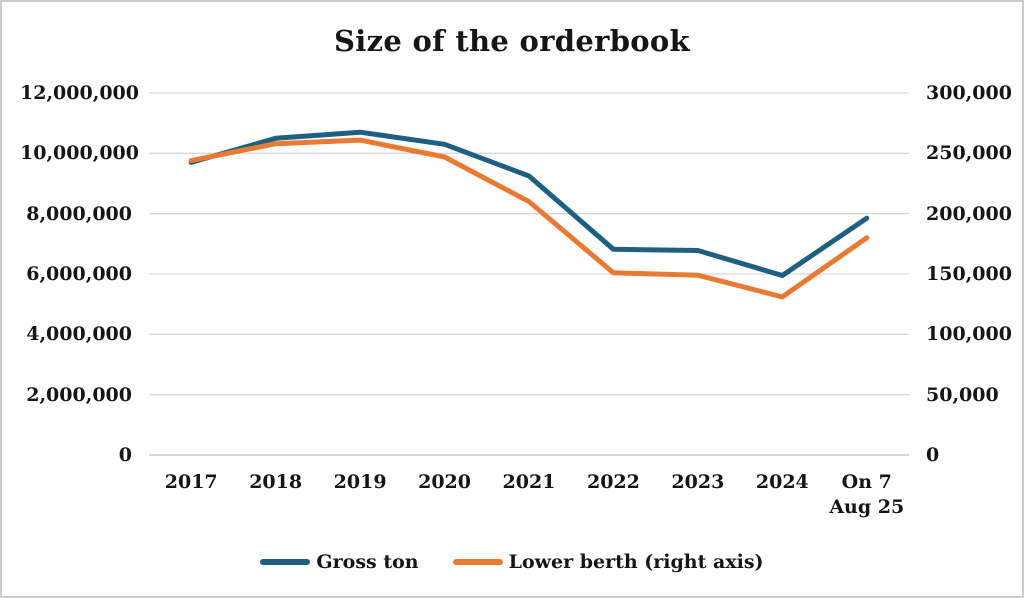  What do you see at coordinates (969, 274) in the screenshot?
I see `y-axis-right-tick-label: 150,000` at bounding box center [969, 274].